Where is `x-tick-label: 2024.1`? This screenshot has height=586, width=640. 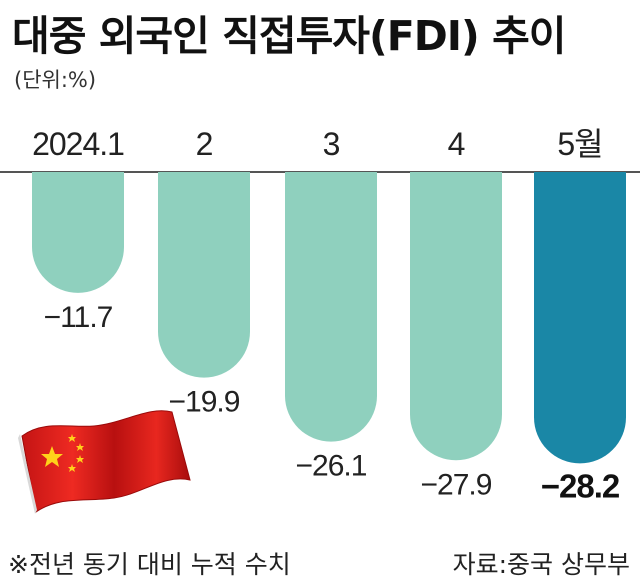 x-tick-label: 2024.1 is located at coordinates (78, 144).